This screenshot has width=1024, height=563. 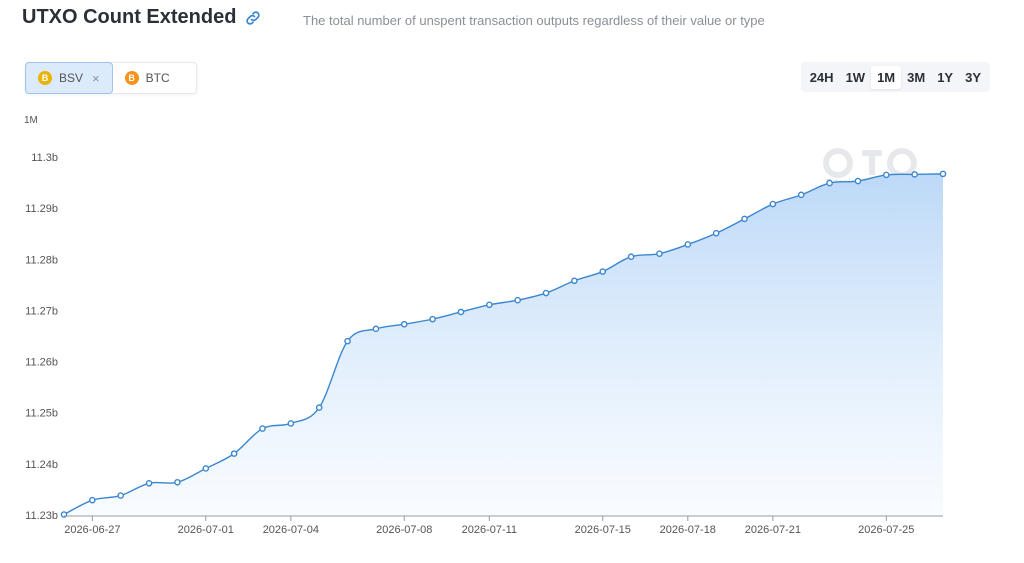 I want to click on y-tick-label: 11.23b, so click(x=41, y=516).